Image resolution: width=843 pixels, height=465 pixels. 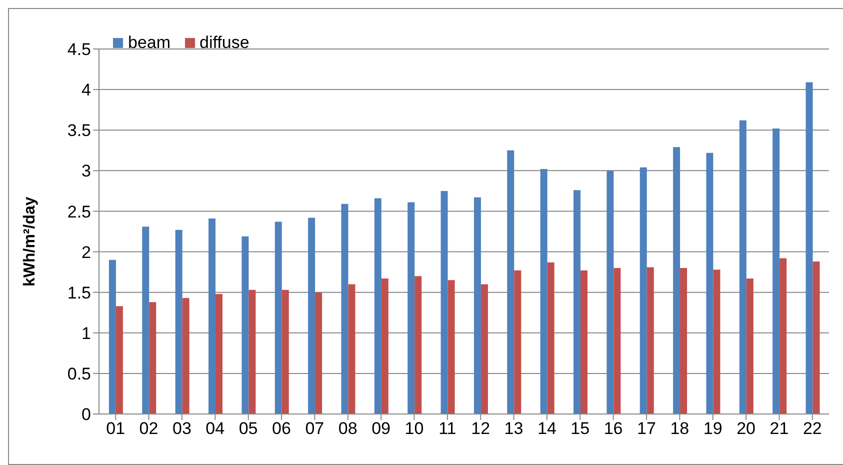 I want to click on x-tick-label: 09, so click(x=381, y=428).